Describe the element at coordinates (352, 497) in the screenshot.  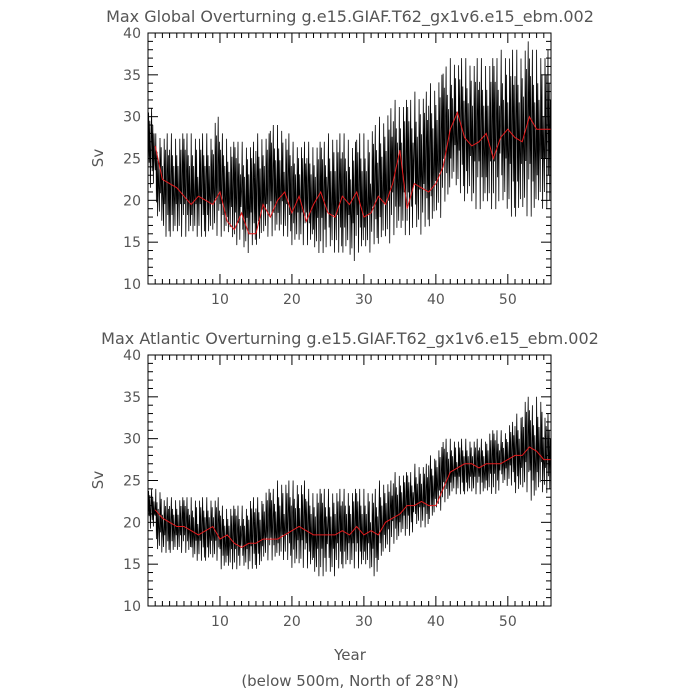
I see `atlantic-annual-mean-line` at that location.